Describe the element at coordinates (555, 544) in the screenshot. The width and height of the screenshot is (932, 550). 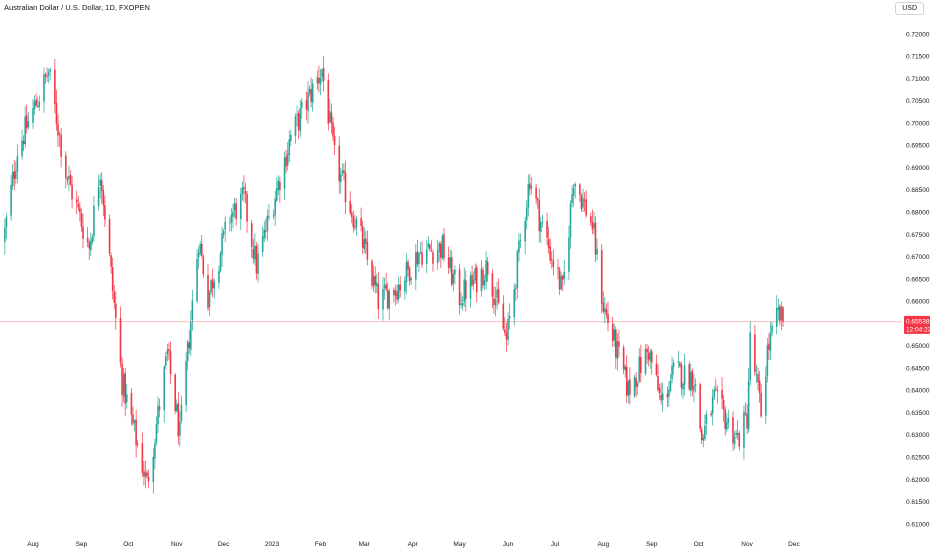
I see `x-tick-label: Jul` at that location.